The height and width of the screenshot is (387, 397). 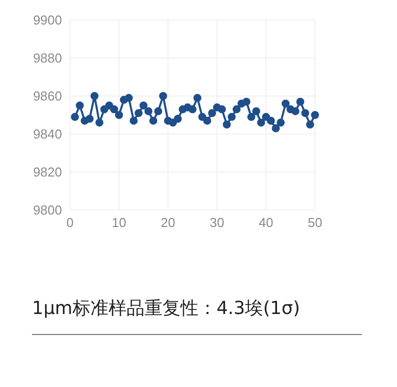 What do you see at coordinates (47, 172) in the screenshot?
I see `y-tick-label: 9820` at bounding box center [47, 172].